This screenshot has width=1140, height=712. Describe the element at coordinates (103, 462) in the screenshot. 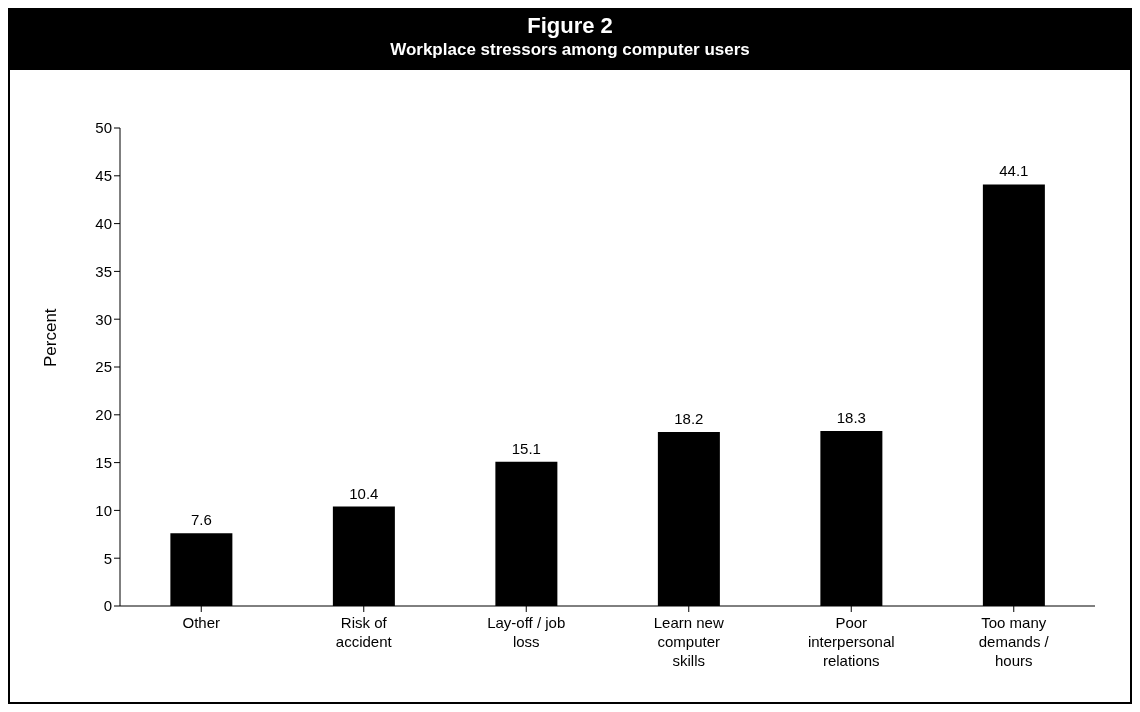

I see `y-tick-label: 15` at that location.